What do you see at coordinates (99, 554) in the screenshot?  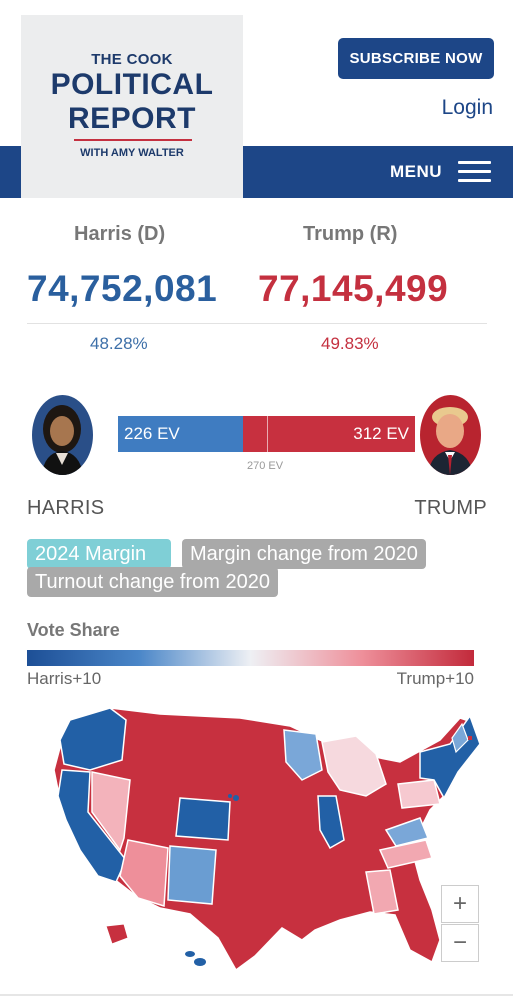 I see `tab-2024-margin: 2024 Margin` at bounding box center [99, 554].